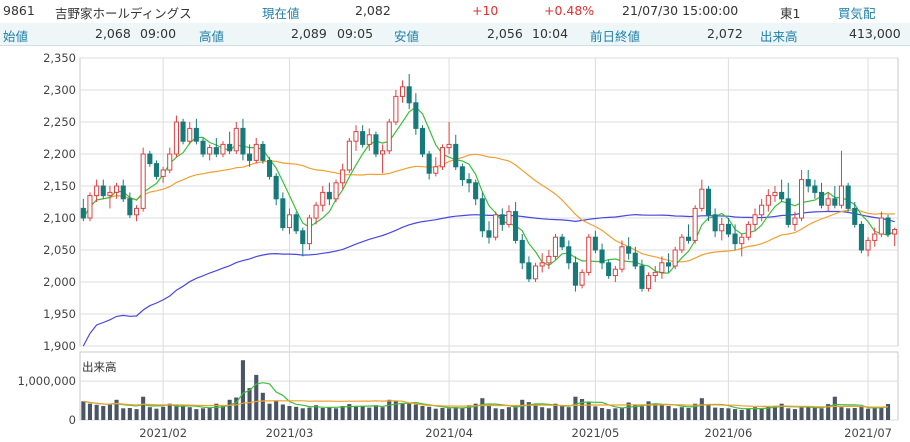  Describe the element at coordinates (868, 433) in the screenshot. I see `date-tick-label: 2021/07` at that location.